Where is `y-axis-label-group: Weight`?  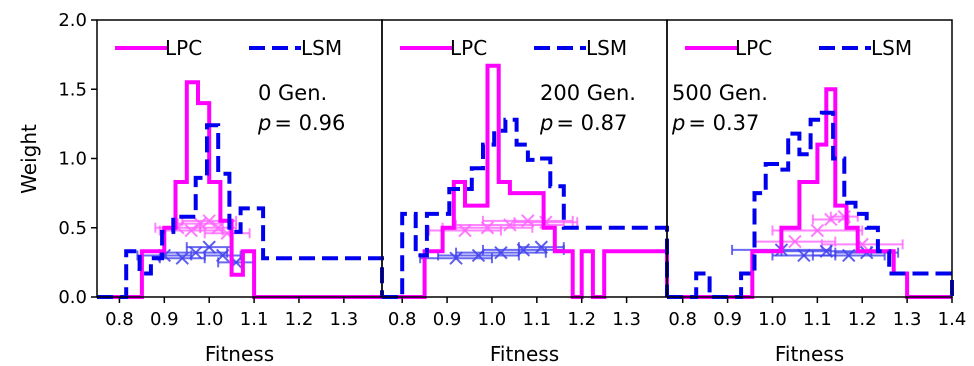
y-axis-label-group: Weight is located at coordinates (29, 159).